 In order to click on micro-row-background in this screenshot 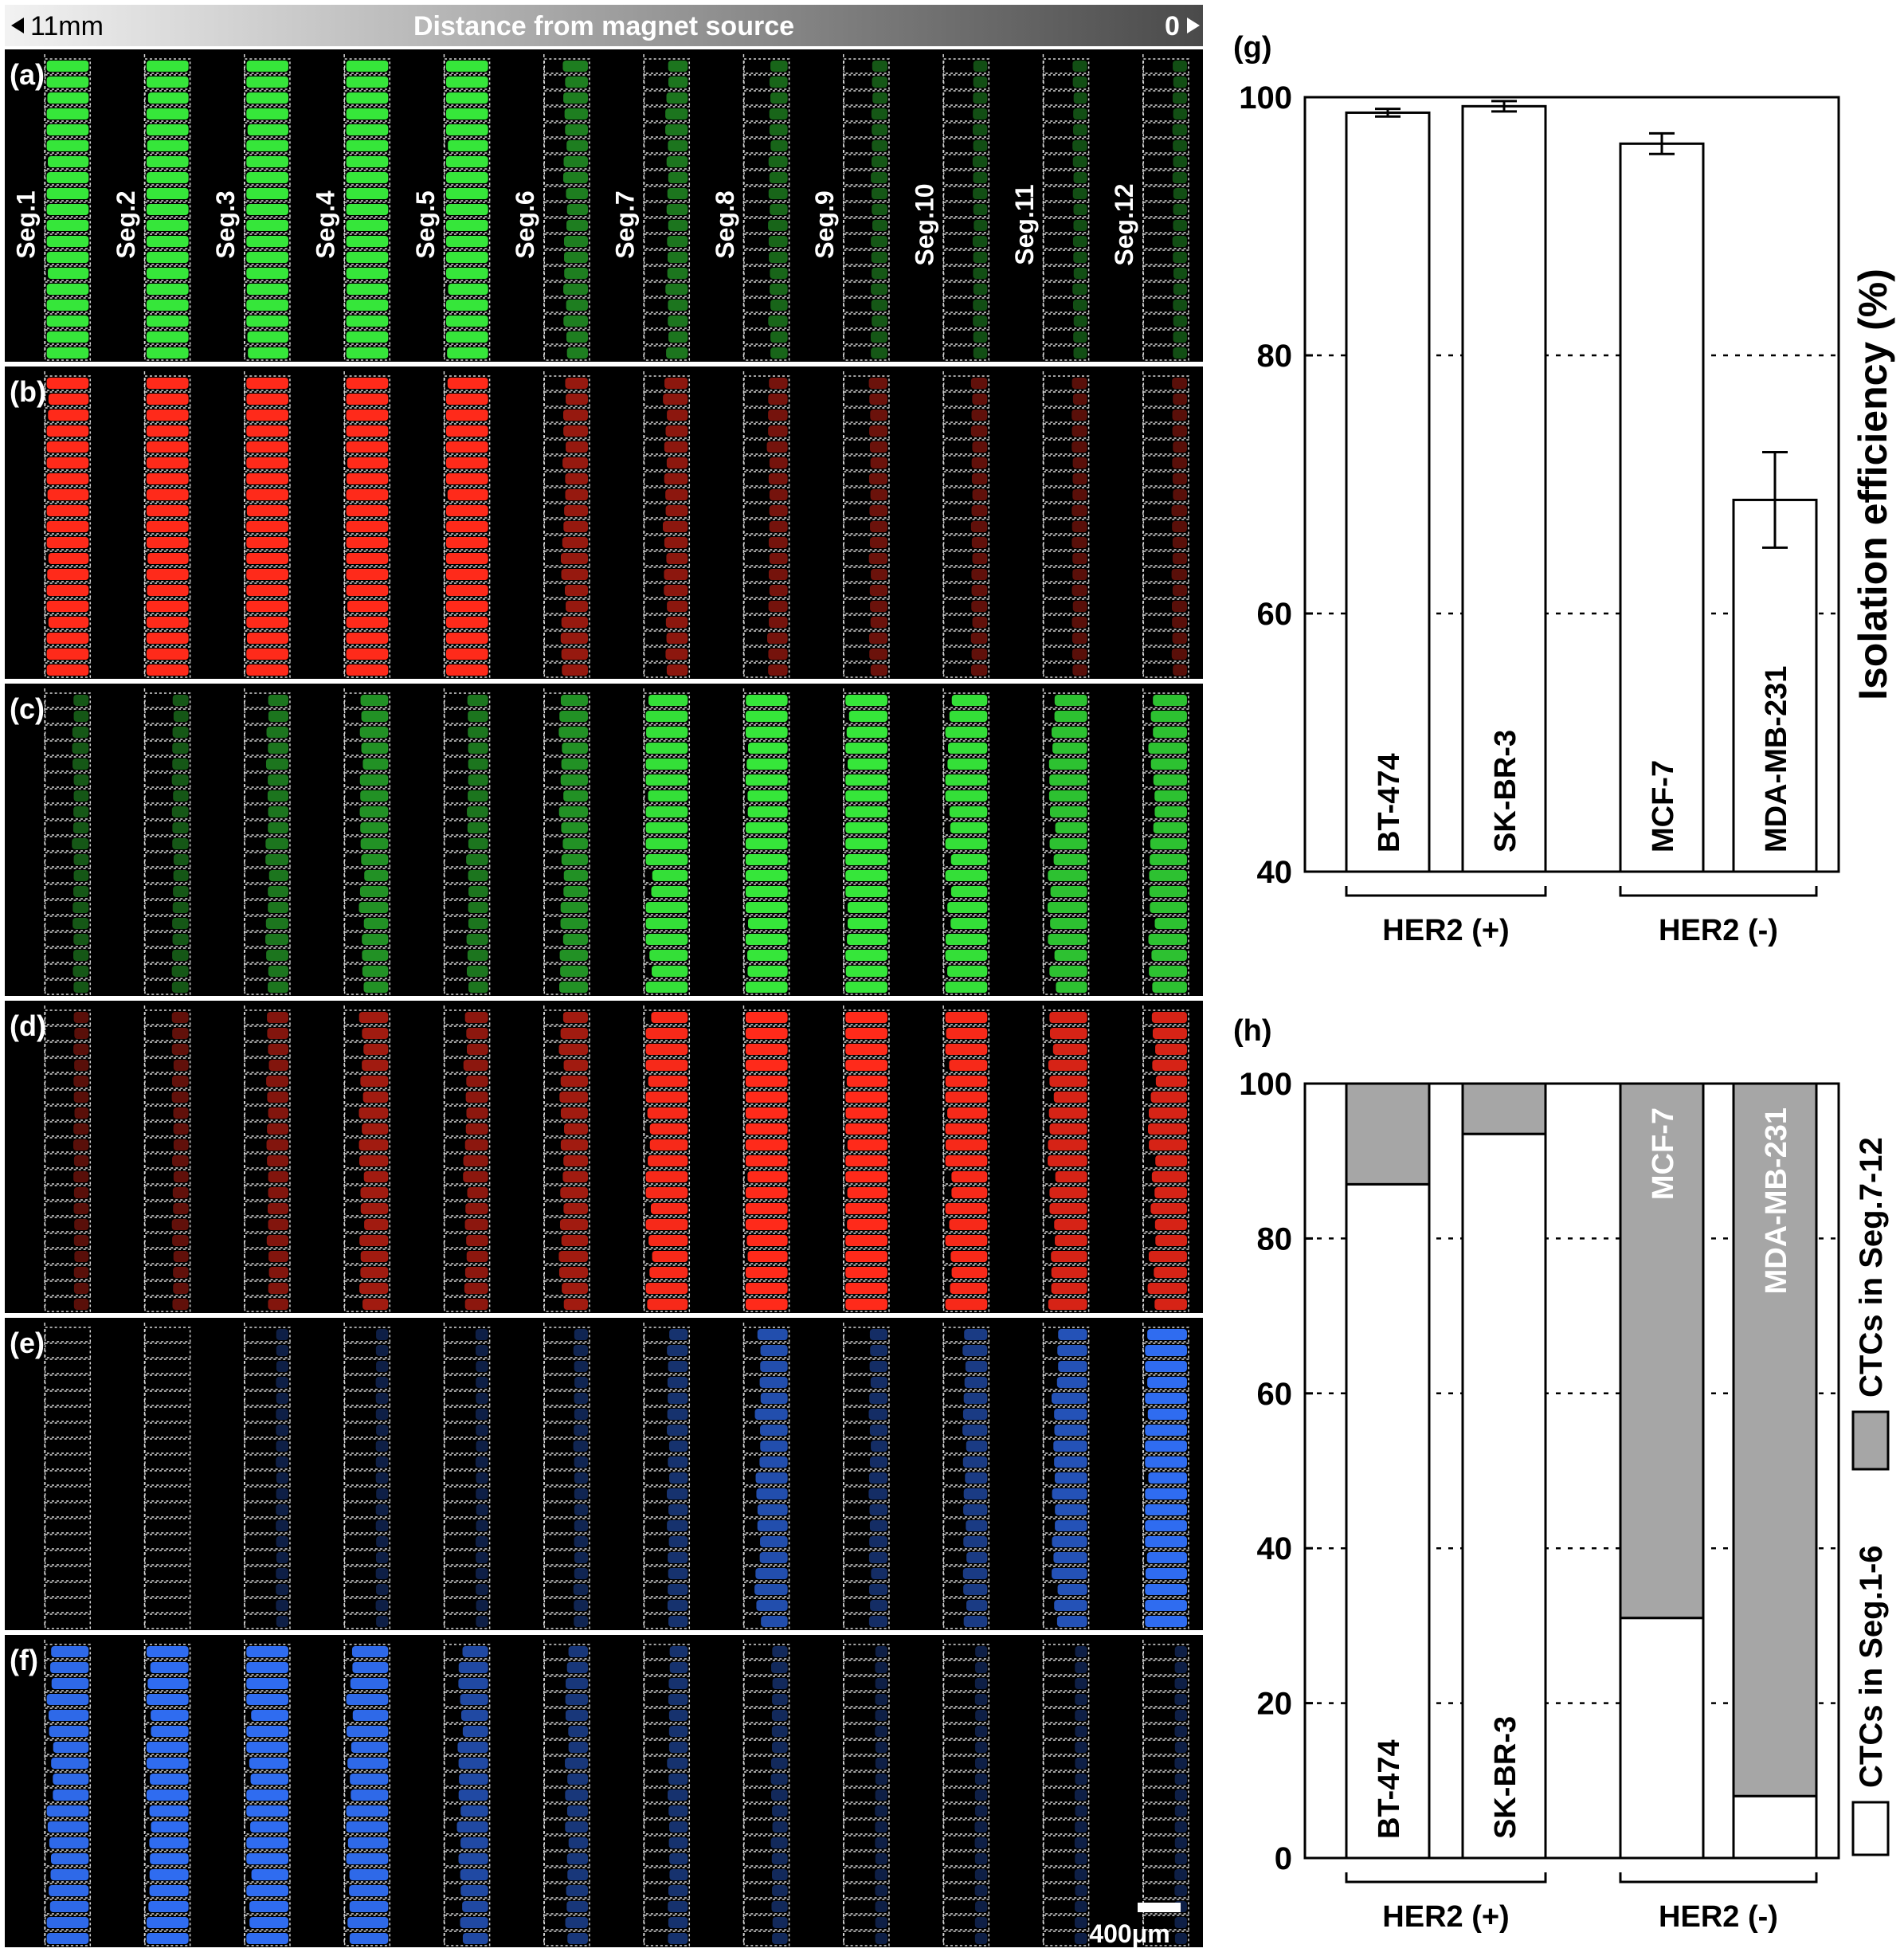, I will do `click(604, 840)`.